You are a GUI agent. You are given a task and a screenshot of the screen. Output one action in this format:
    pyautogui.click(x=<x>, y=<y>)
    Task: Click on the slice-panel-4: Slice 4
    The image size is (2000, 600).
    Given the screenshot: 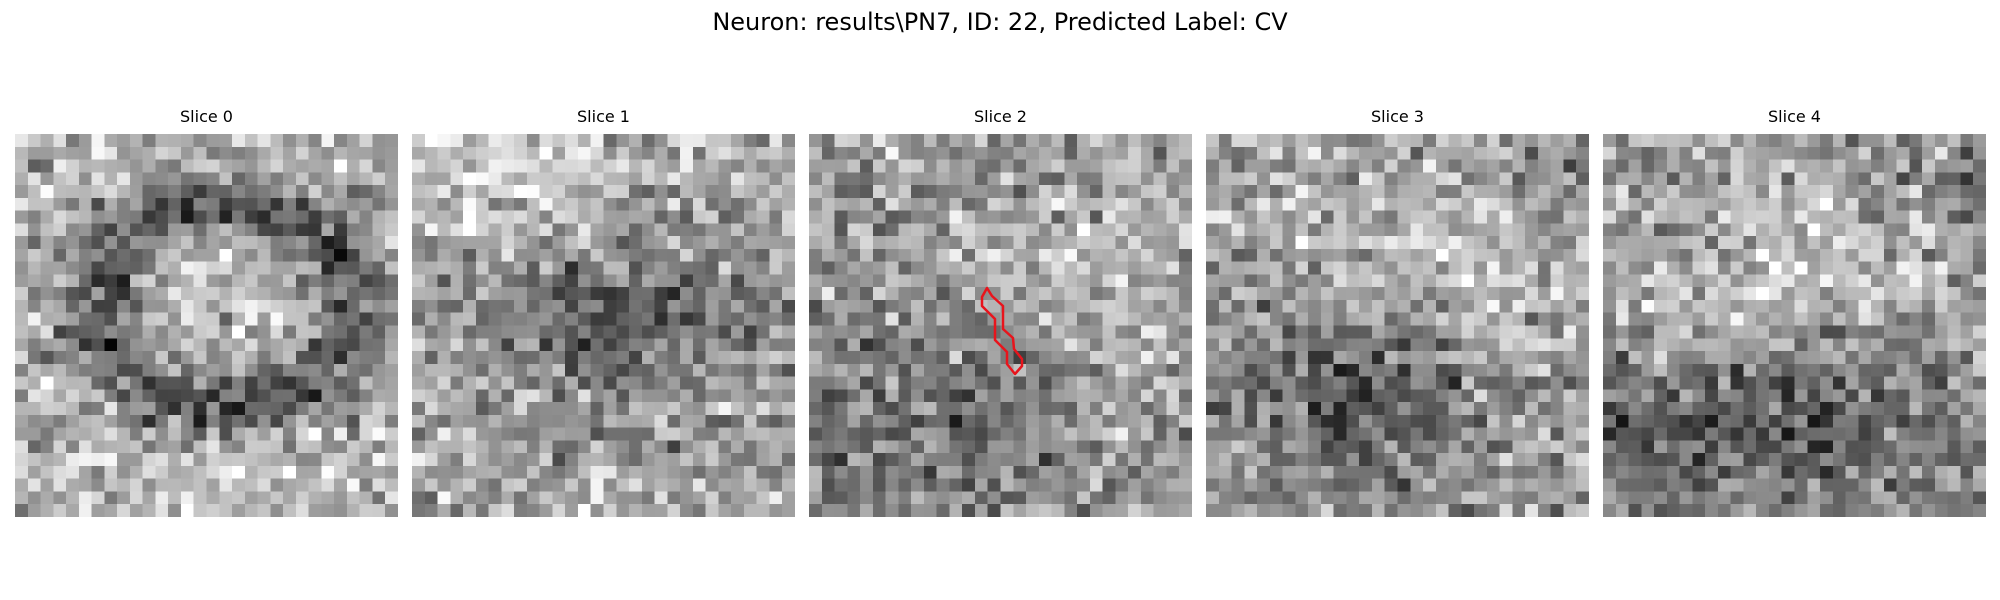 What is the action you would take?
    pyautogui.click(x=1794, y=312)
    